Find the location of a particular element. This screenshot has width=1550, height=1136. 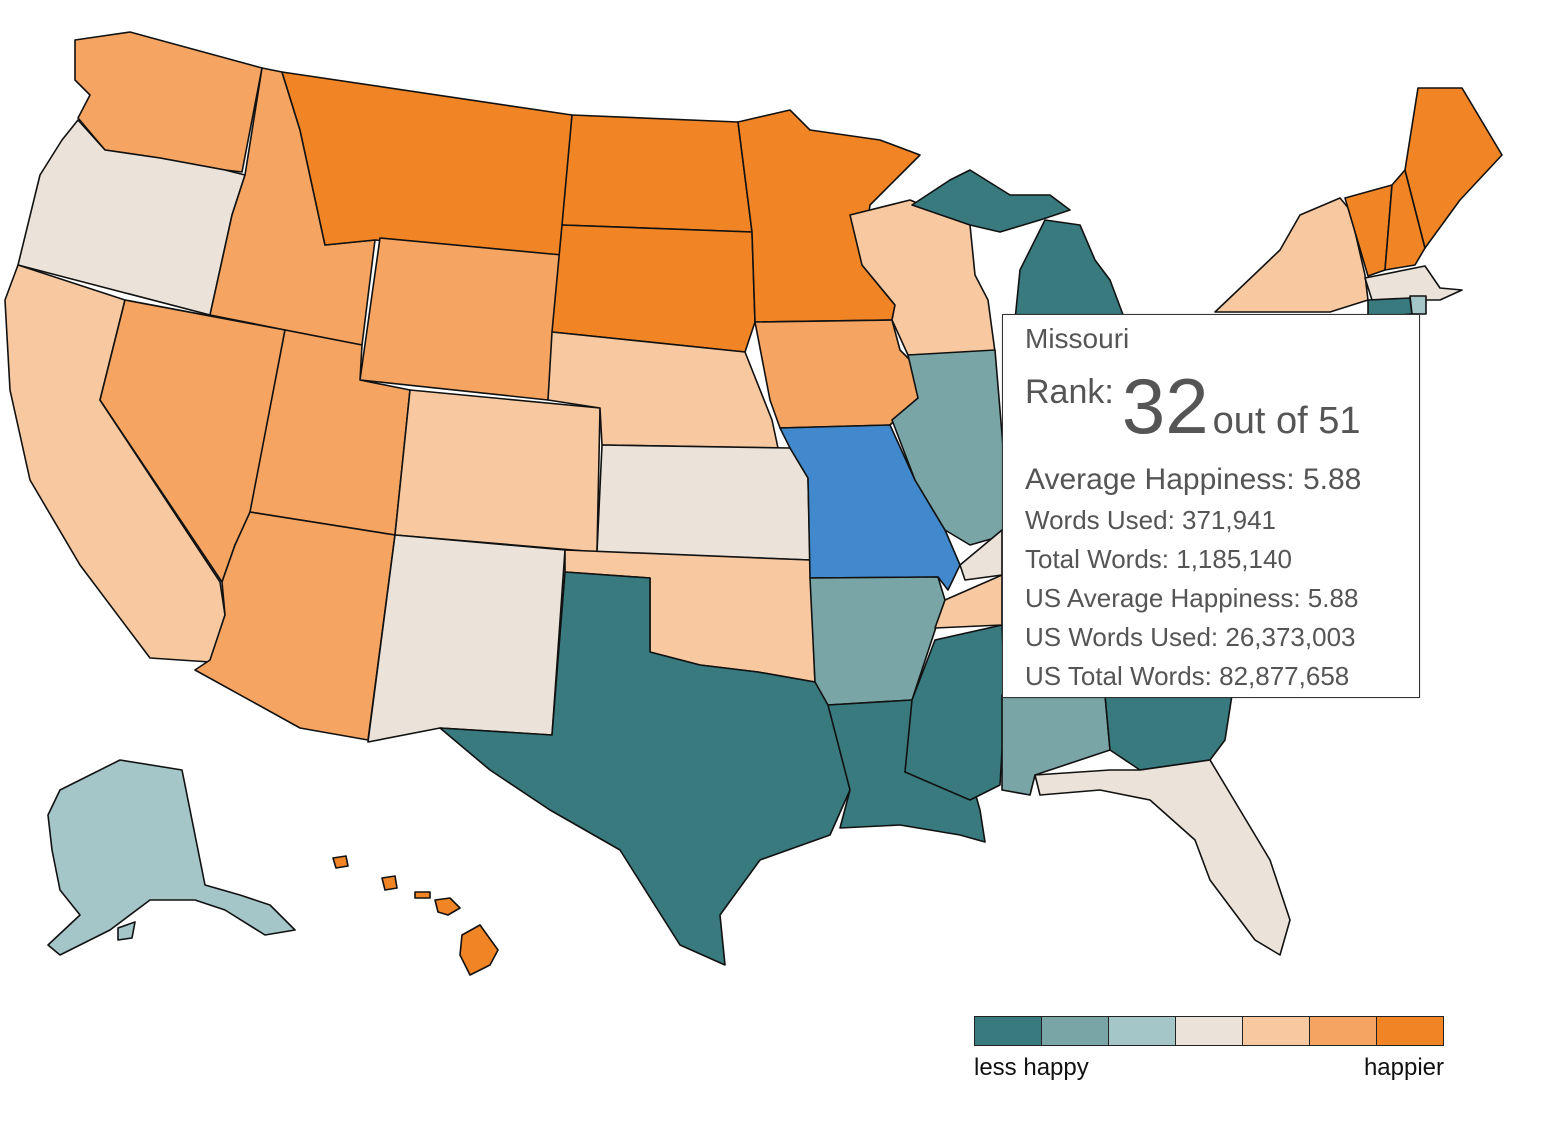

state-MI is located at coordinates (1070, 270).